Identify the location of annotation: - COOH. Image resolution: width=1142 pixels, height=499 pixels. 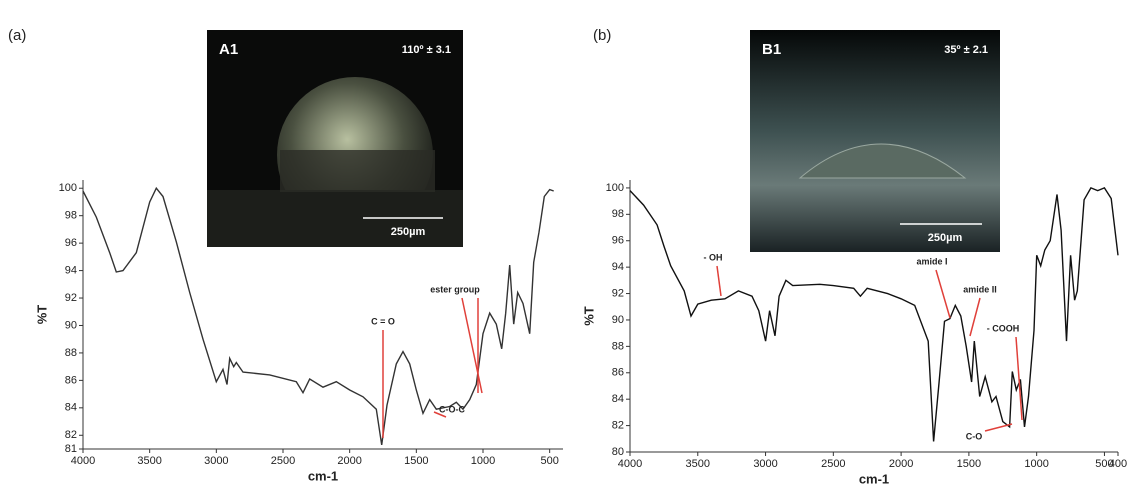
(1003, 328).